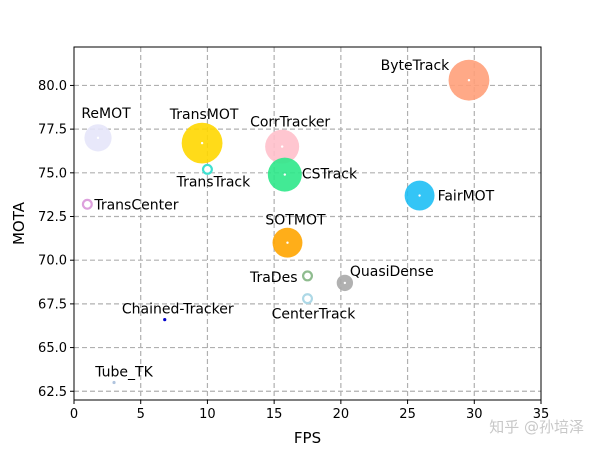 The image size is (600, 450). What do you see at coordinates (52, 261) in the screenshot?
I see `y-tick-label: 70.0` at bounding box center [52, 261].